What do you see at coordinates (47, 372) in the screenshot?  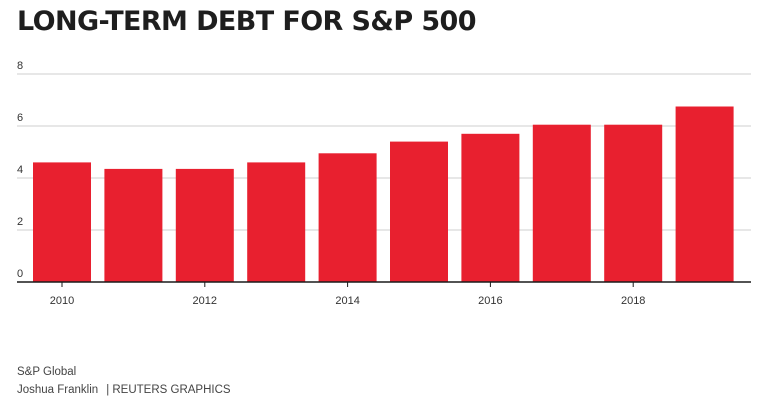 I see `source-note: S&P Global` at bounding box center [47, 372].